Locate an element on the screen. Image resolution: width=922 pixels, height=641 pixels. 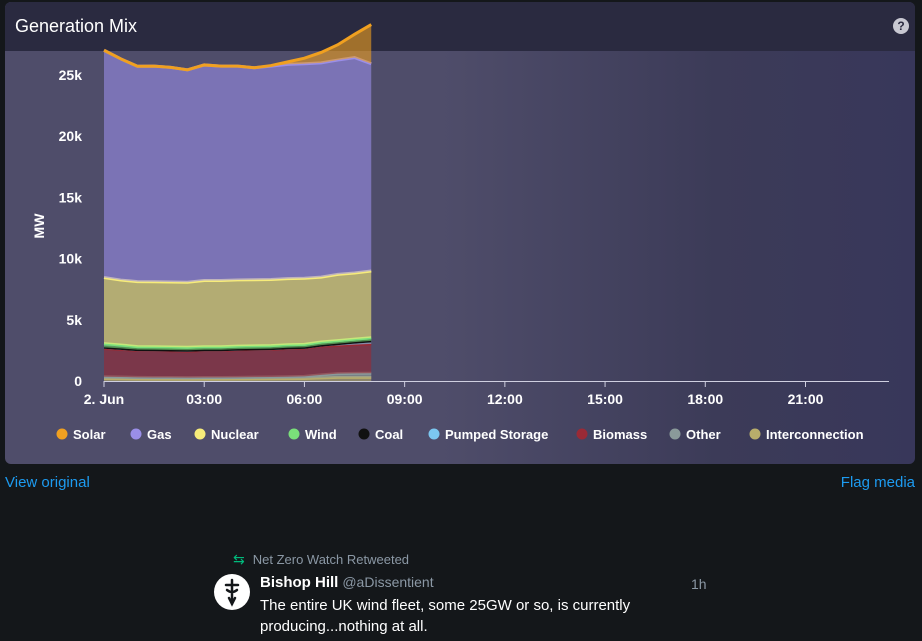
card-title: Generation Mix is located at coordinates (76, 26).